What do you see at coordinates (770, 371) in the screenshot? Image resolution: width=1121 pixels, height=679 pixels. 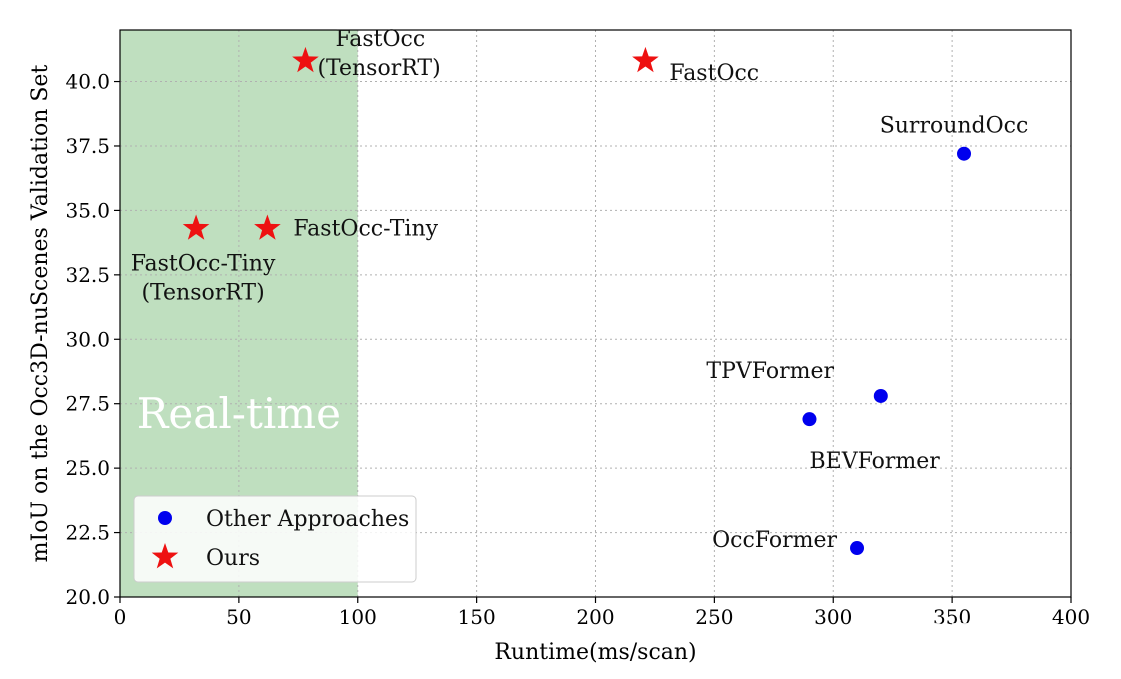 I see `point-label: TPVFormer` at bounding box center [770, 371].